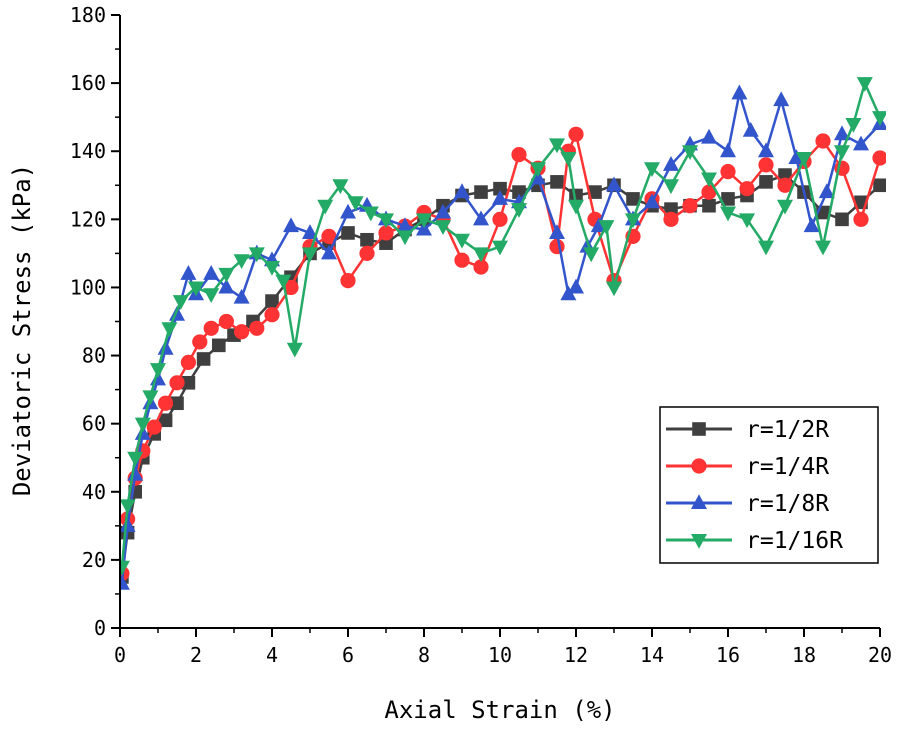 This screenshot has height=729, width=900. Describe the element at coordinates (747, 430) in the screenshot. I see `legend-item-1: r=1/2R` at that location.